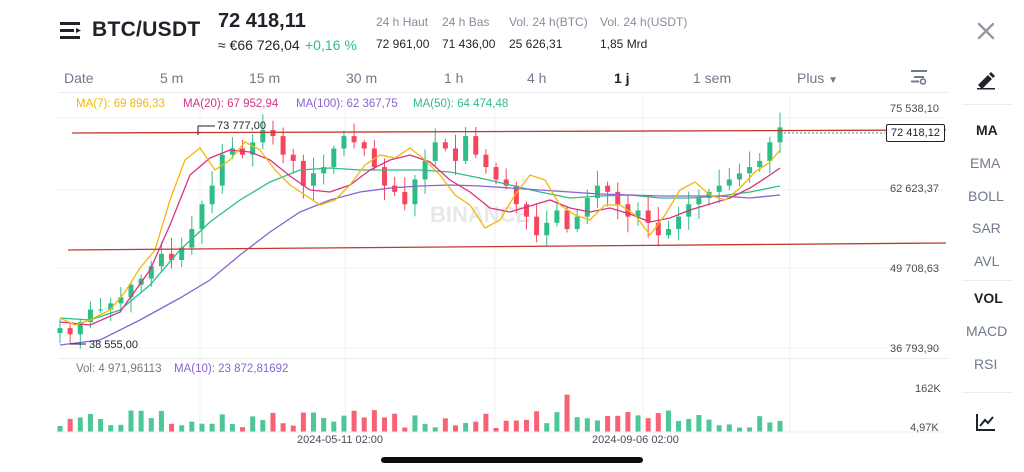 The image size is (1024, 472). Describe the element at coordinates (265, 78) in the screenshot. I see `tab-15m: 15 m` at that location.